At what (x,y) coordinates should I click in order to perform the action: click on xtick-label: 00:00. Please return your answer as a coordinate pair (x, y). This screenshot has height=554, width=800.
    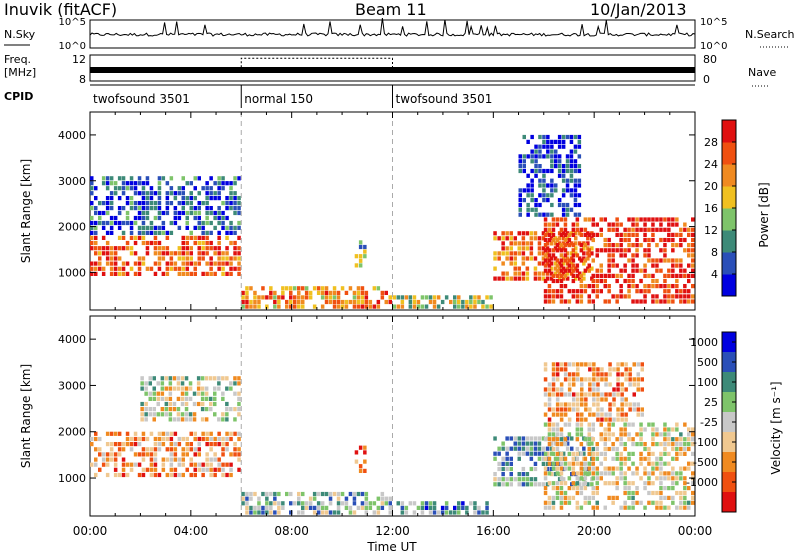
    Looking at the image, I should click on (90, 531).